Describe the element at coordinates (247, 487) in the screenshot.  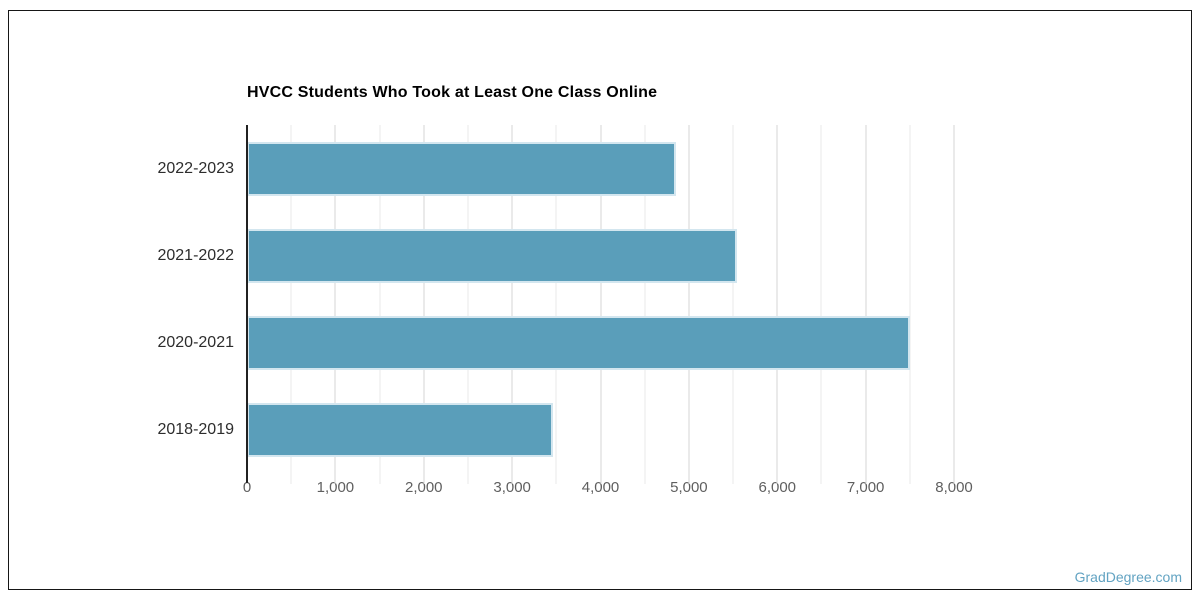
I see `x-axis-tick-label-0: 0` at that location.